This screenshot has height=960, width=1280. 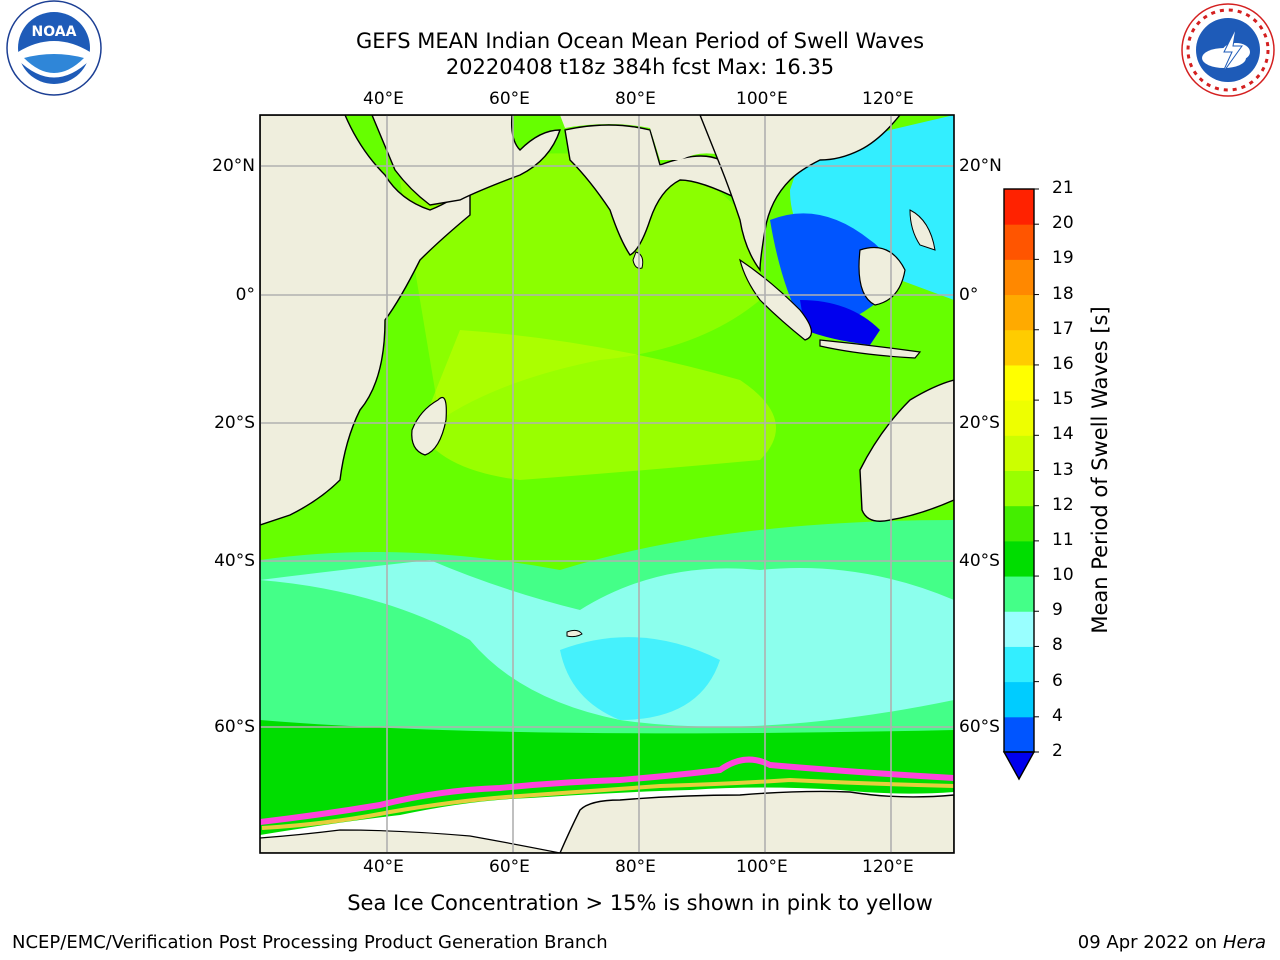 I want to click on india-landmass, so click(x=653, y=190).